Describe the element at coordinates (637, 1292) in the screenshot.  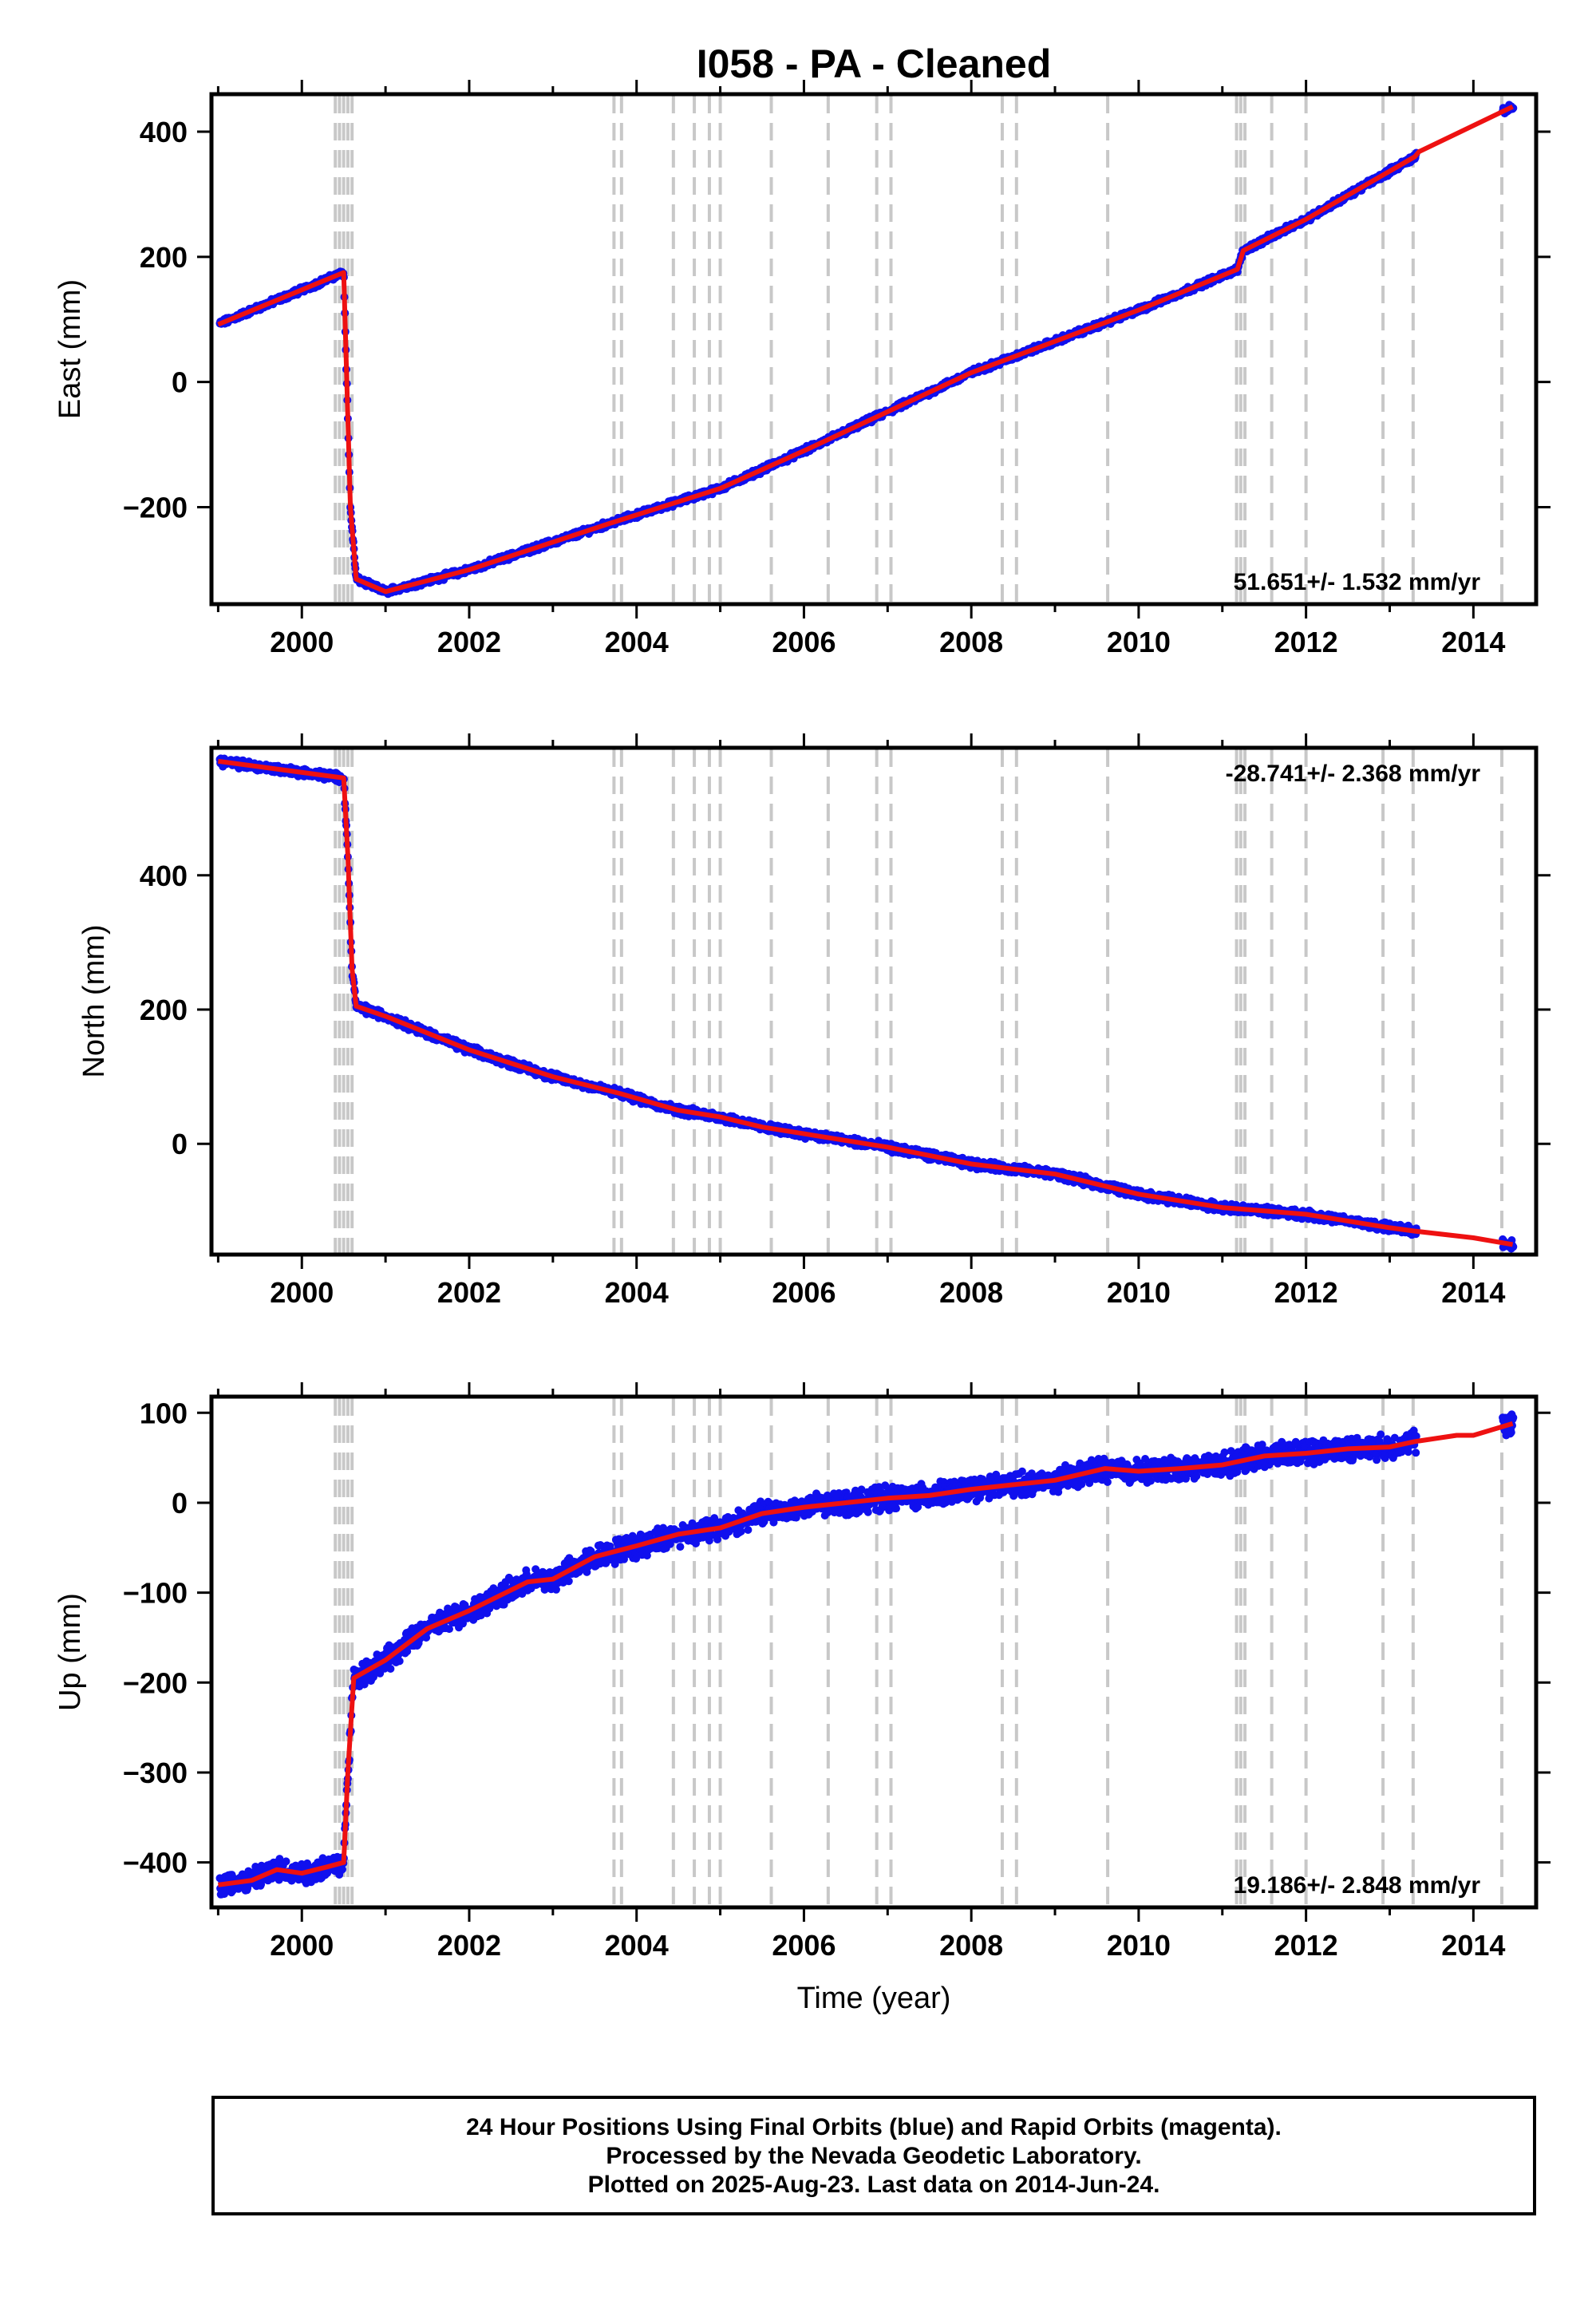
I see `north-x-tick-label: 2004` at that location.